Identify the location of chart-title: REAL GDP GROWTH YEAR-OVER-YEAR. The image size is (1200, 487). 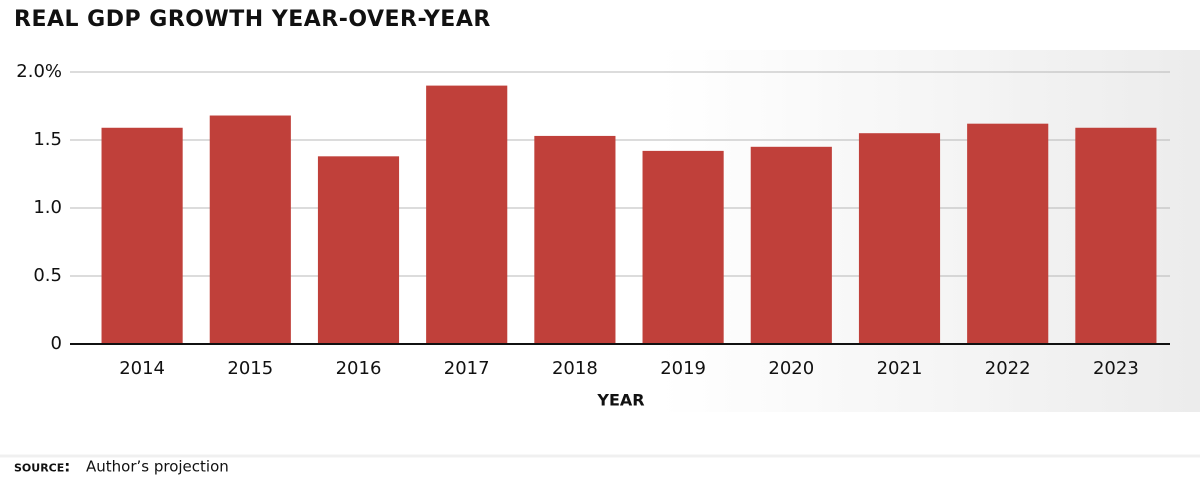
(252, 19).